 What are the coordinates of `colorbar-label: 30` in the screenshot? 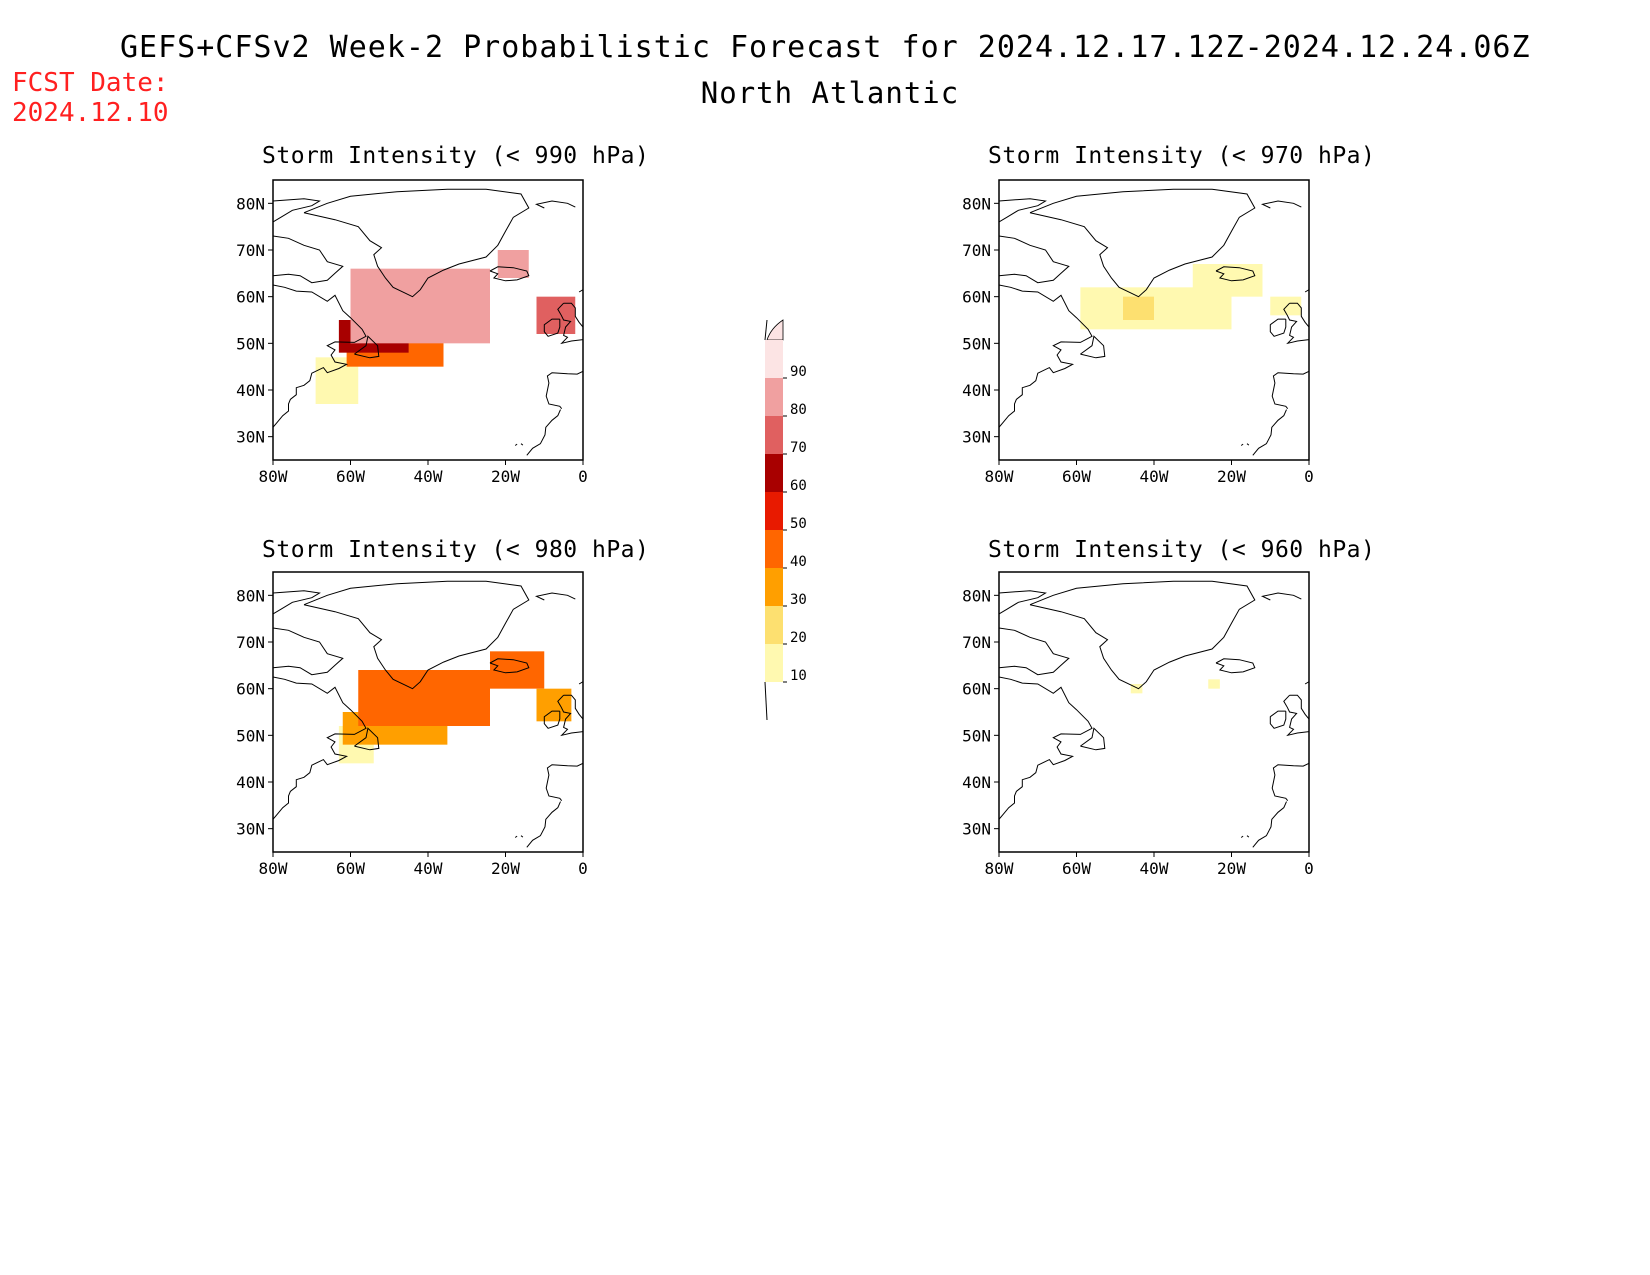 It's located at (798, 600).